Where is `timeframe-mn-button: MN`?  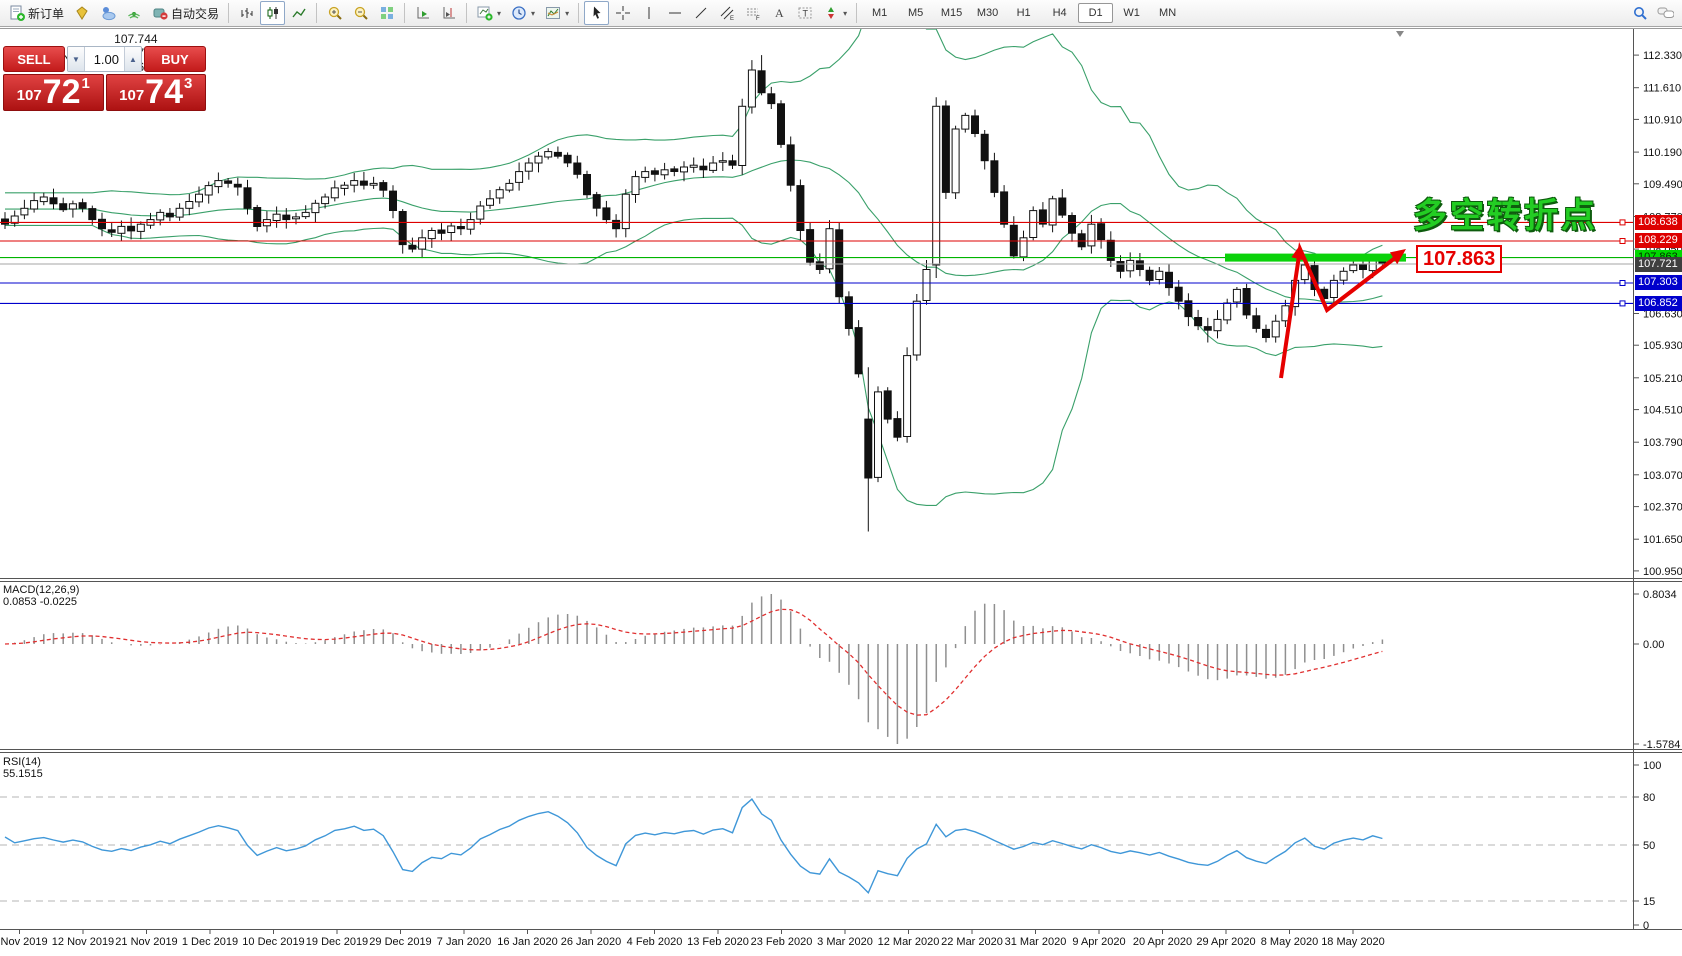 timeframe-mn-button: MN is located at coordinates (1168, 13).